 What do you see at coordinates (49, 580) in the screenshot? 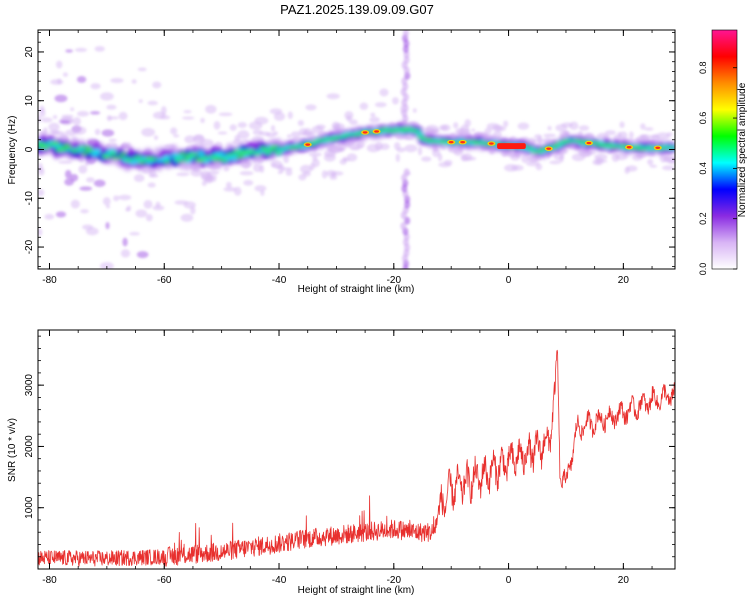
I see `snr-x-tick-label: -80` at bounding box center [49, 580].